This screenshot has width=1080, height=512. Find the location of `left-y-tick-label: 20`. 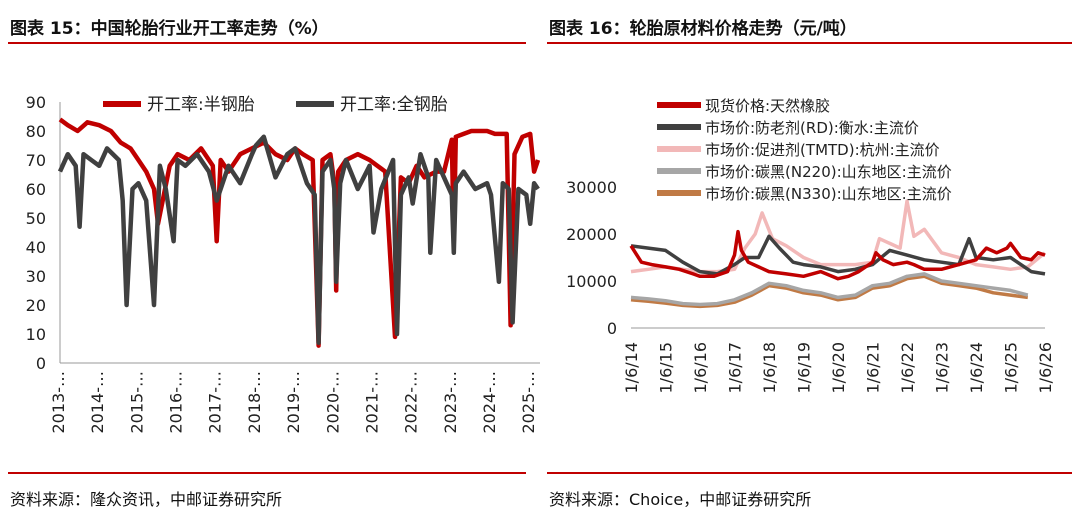

left-y-tick-label: 20 is located at coordinates (36, 305).